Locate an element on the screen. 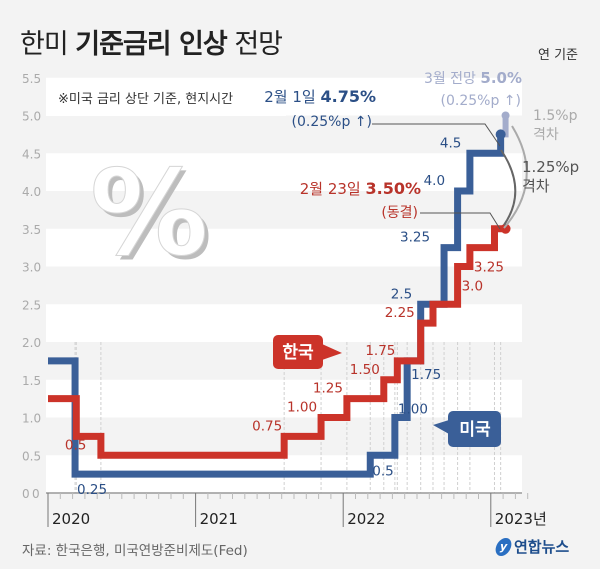 This screenshot has width=600, height=569. y-tick-label: 3.0 is located at coordinates (31, 268).